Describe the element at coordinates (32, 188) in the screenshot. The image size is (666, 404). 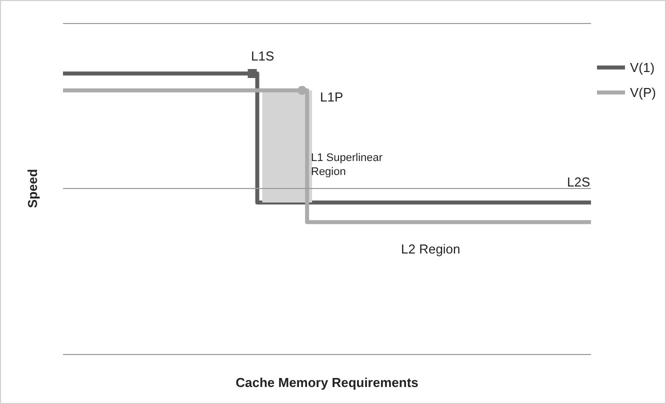
I see `y-axis-title: Speed` at that location.